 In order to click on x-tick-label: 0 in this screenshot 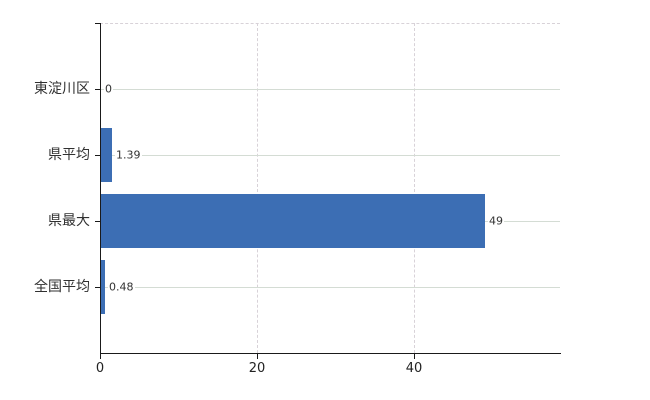, I will do `click(100, 368)`.